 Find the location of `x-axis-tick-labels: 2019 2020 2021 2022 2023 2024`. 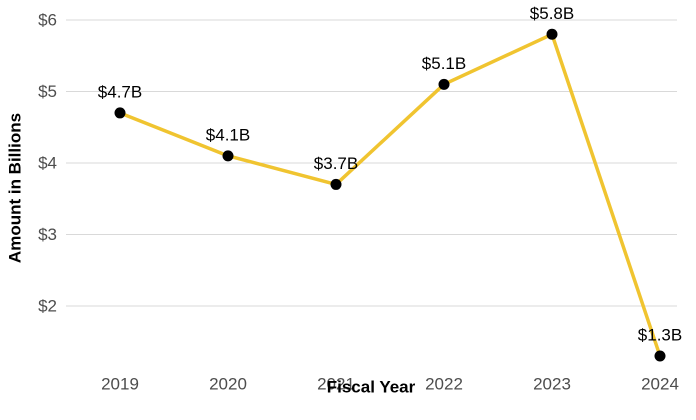

x-axis-tick-labels: 2019 2020 2021 2022 2023 2024 is located at coordinates (390, 384).